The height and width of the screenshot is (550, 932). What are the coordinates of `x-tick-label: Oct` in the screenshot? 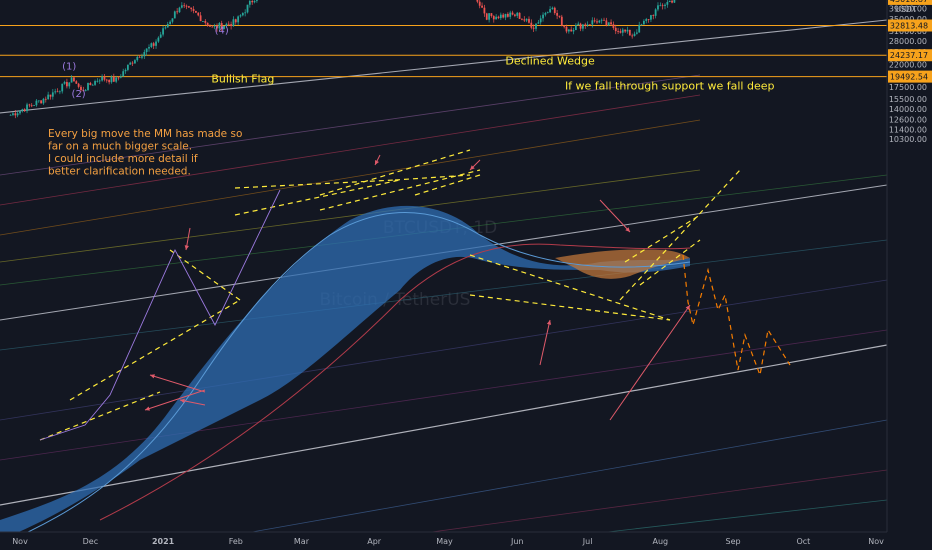 It's located at (803, 541).